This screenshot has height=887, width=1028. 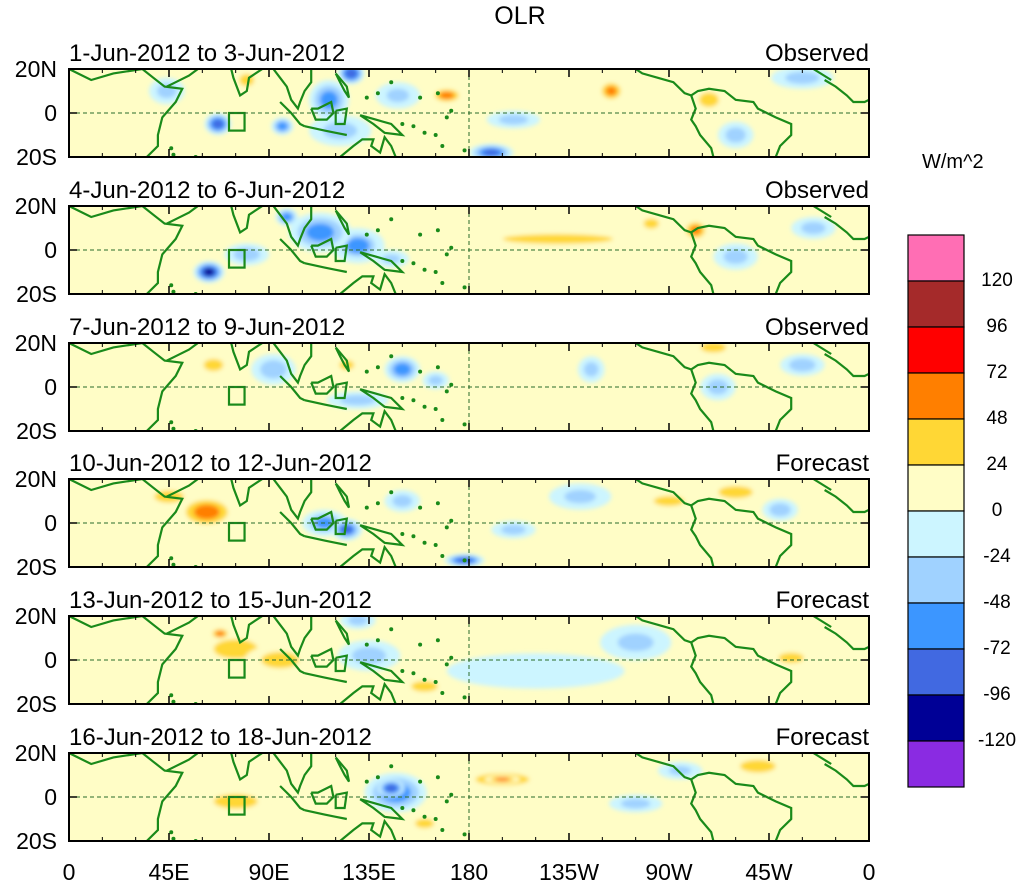 What do you see at coordinates (35, 206) in the screenshot?
I see `lat-tick-label: 20N` at bounding box center [35, 206].